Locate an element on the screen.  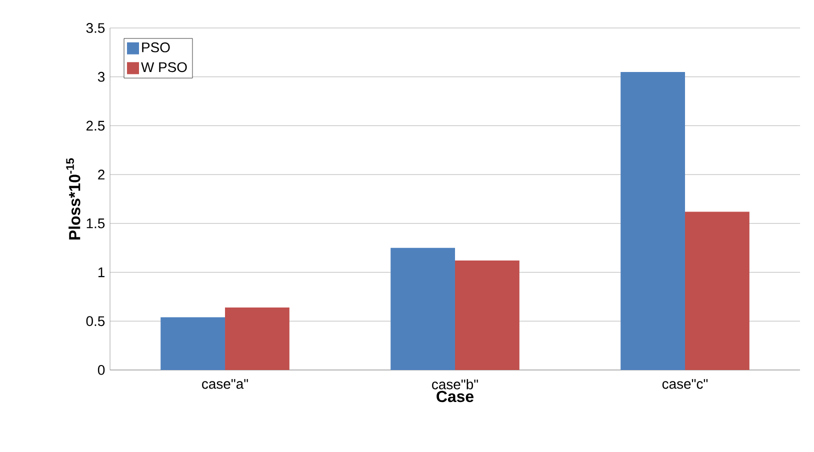
x-tick-label: case"b" is located at coordinates (455, 384).